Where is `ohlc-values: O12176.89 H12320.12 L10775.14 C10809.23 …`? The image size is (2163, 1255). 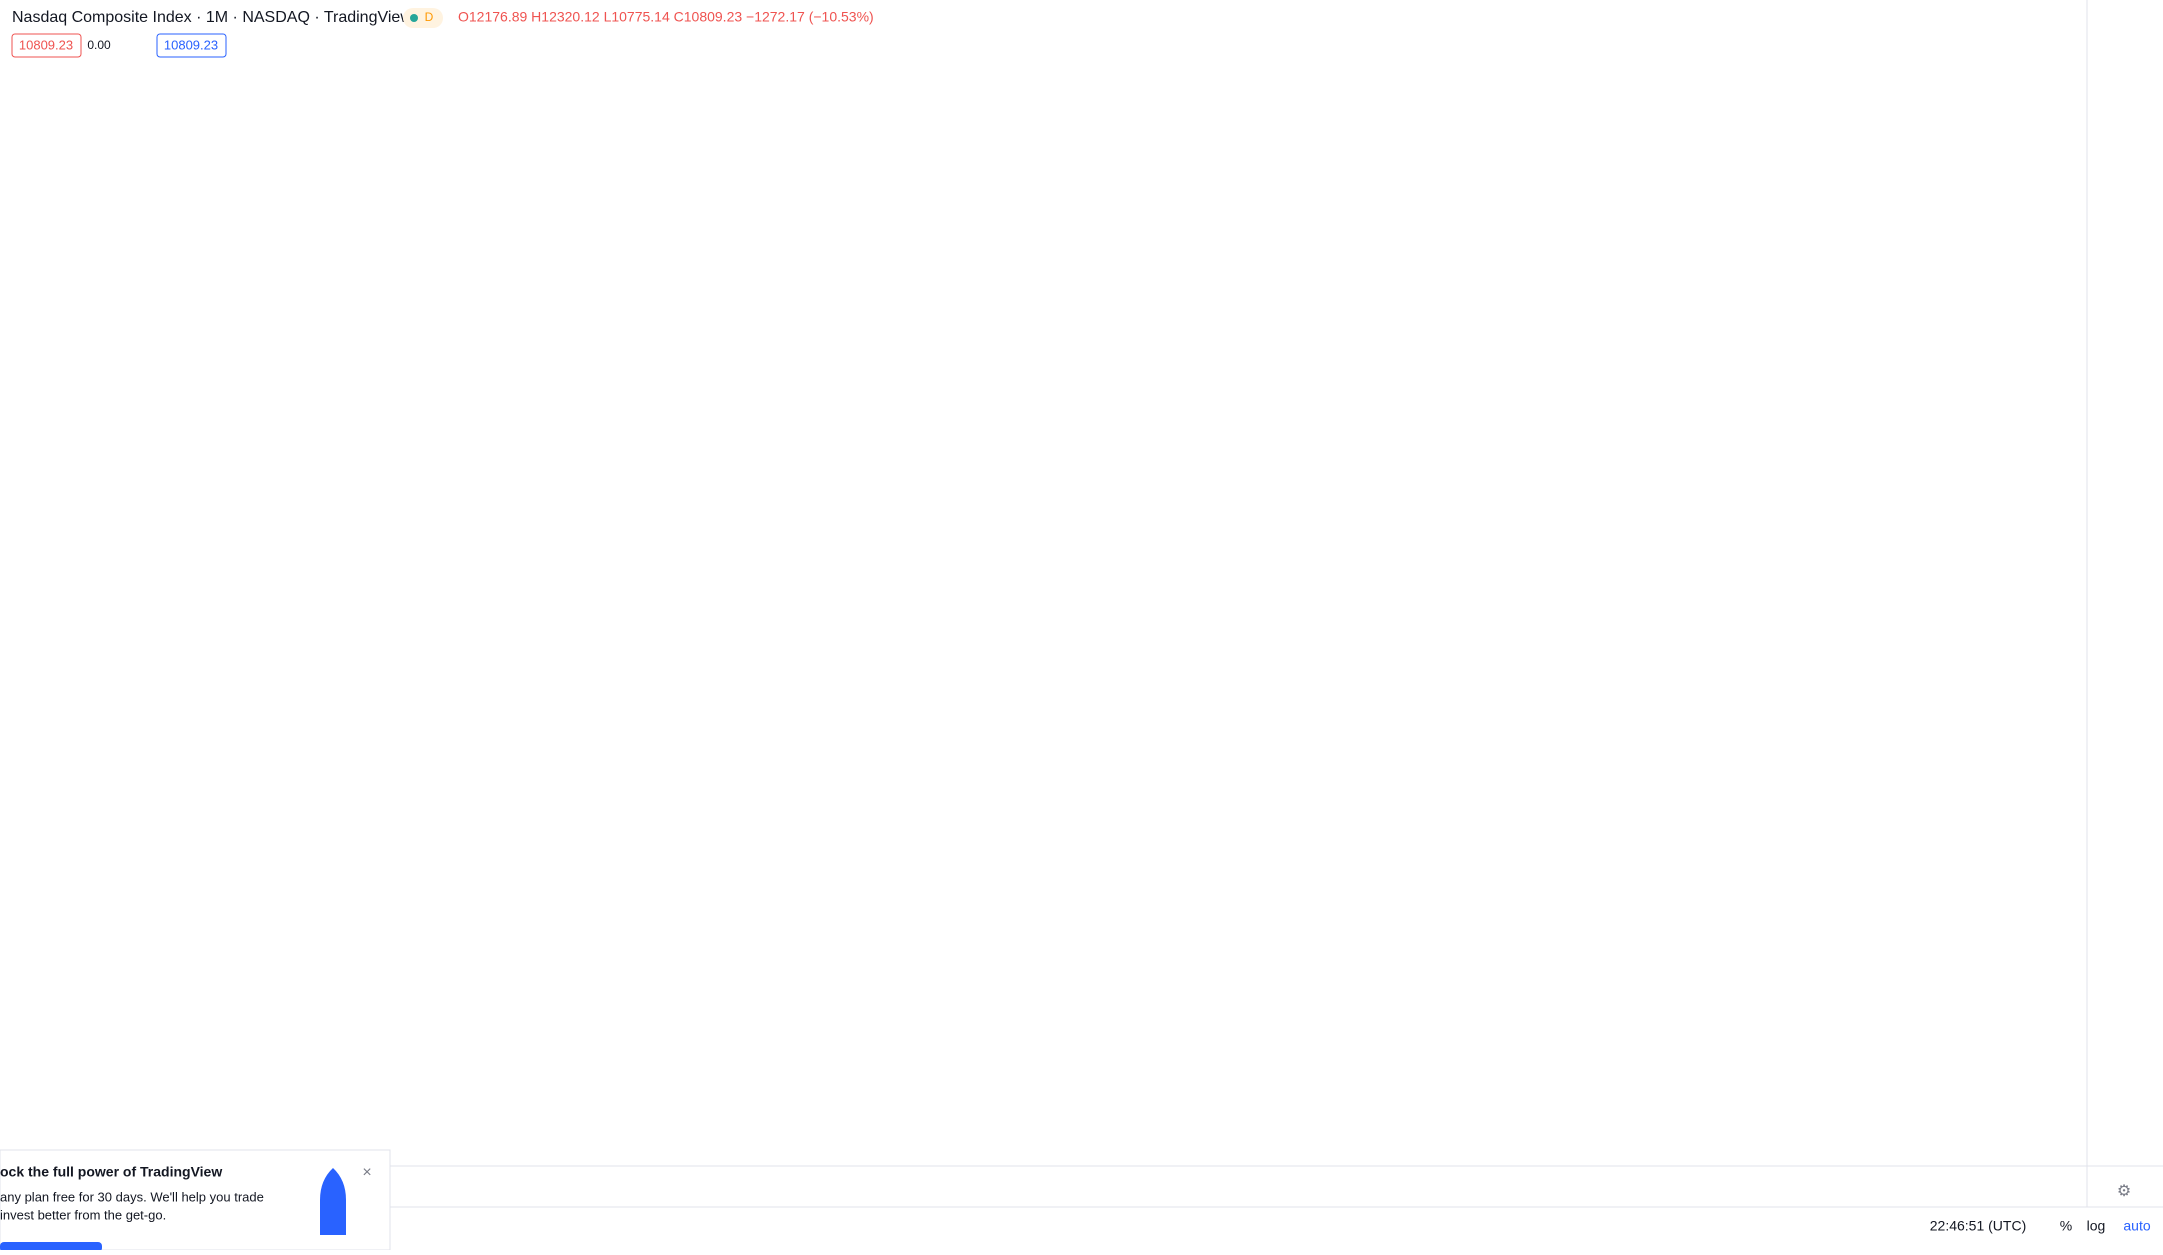
ohlc-values: O12176.89 H12320.12 L10775.14 C10809.23 … is located at coordinates (666, 17).